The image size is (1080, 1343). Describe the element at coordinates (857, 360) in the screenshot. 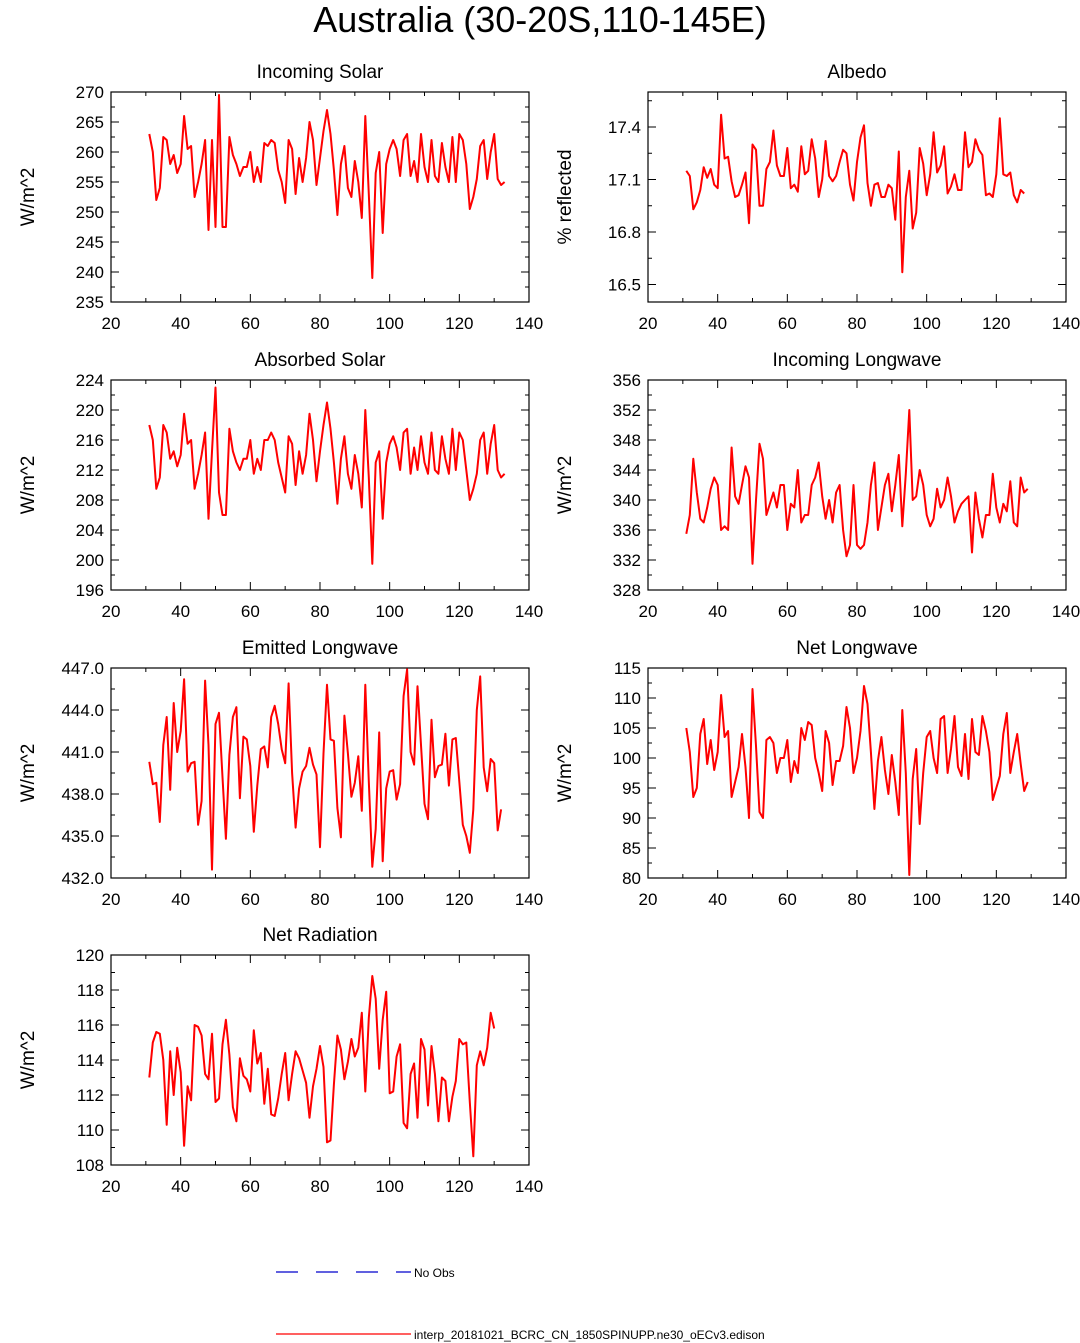

I see `incoming-longwave-panel-title: Incoming Longwave` at that location.